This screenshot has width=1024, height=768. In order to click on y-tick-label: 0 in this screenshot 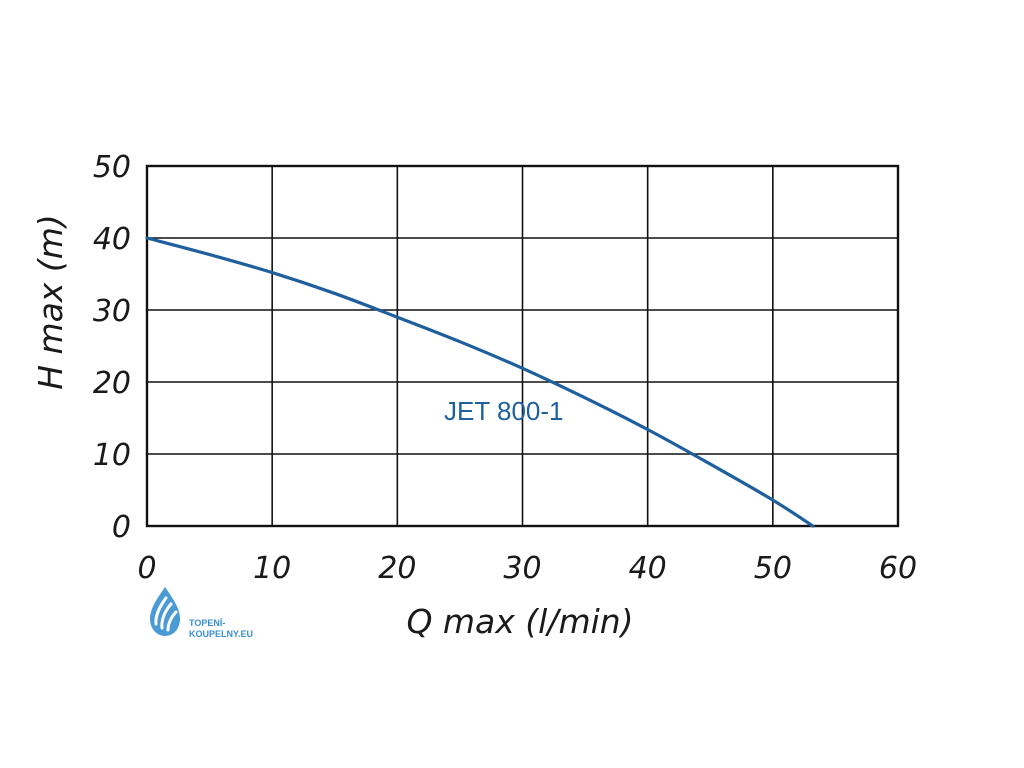, I will do `click(121, 527)`.